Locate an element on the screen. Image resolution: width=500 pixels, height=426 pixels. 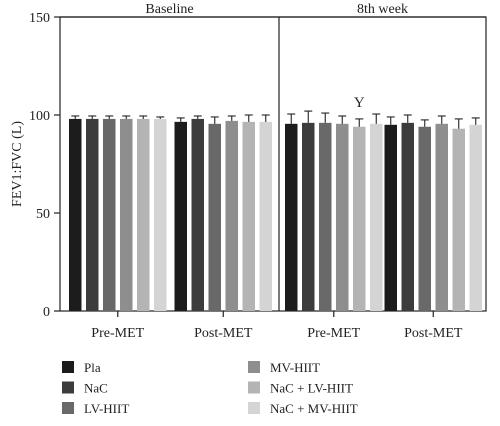
y-tick-label: 100 is located at coordinates (39, 116).